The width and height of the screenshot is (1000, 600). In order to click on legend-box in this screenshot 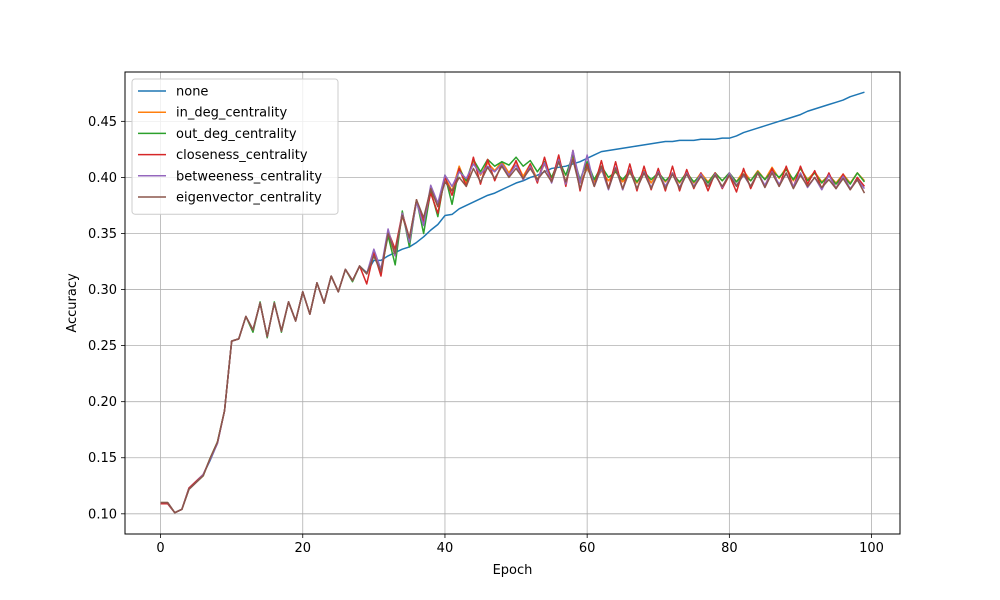, I will do `click(235, 146)`.